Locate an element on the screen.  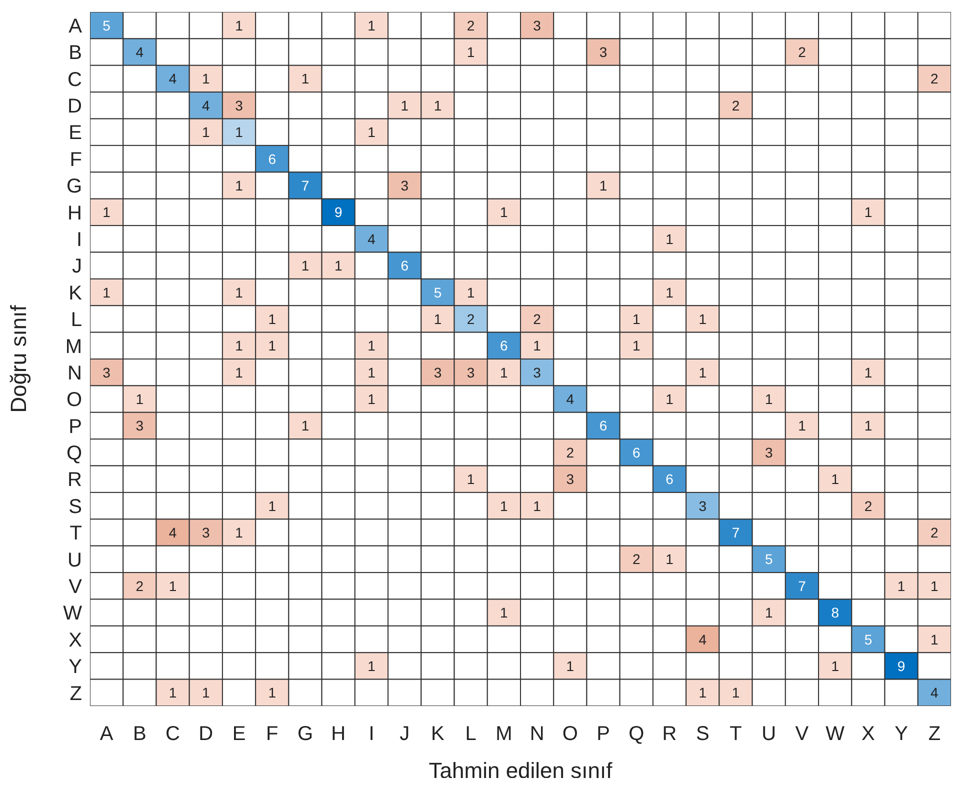
x-tick-label: B is located at coordinates (139, 734).